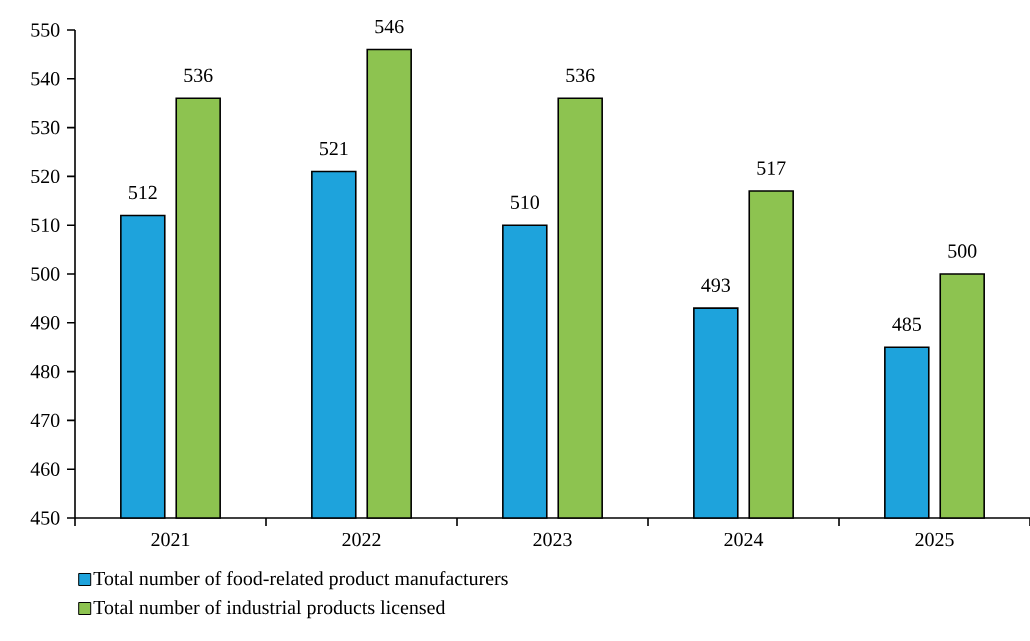  What do you see at coordinates (45, 225) in the screenshot?
I see `y-tick-label: 510` at bounding box center [45, 225].